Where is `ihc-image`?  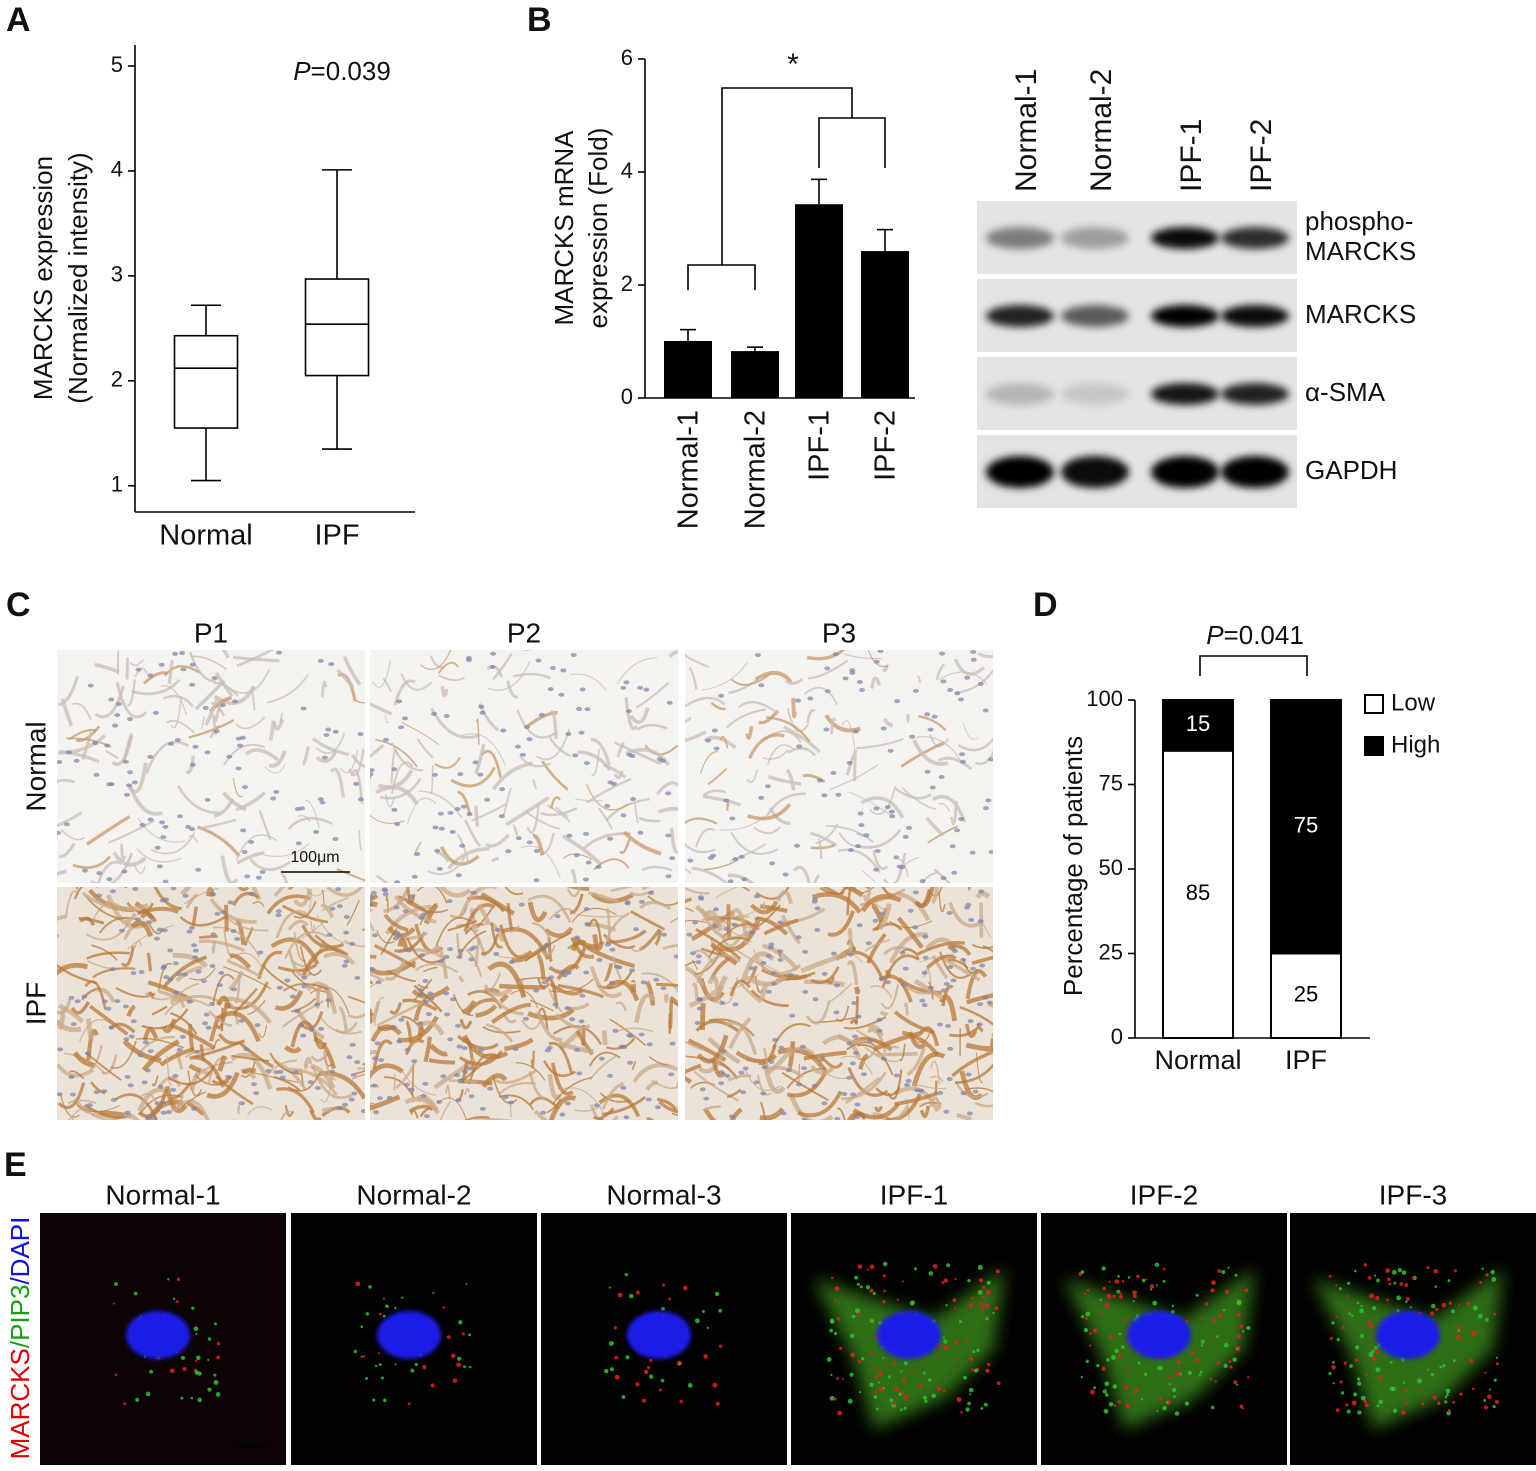
ihc-image is located at coordinates (839, 766).